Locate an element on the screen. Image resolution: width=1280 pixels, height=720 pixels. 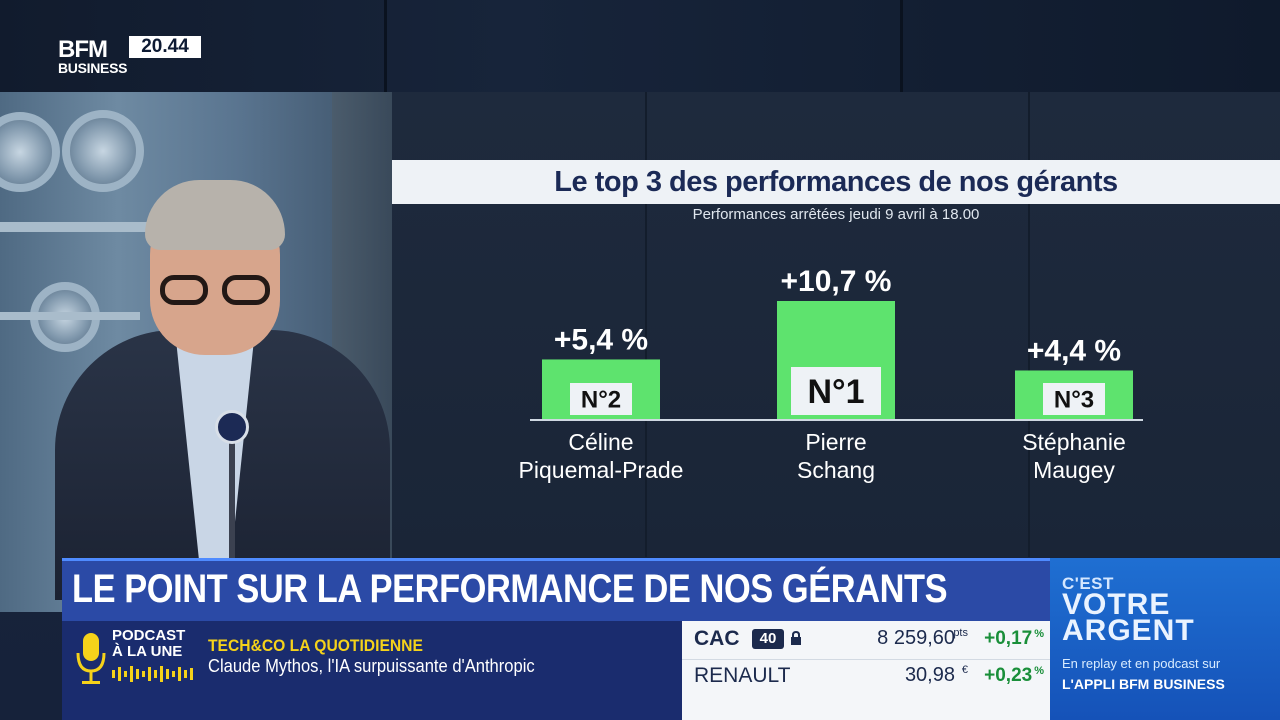
rank-label: N°3 is located at coordinates (1074, 400).